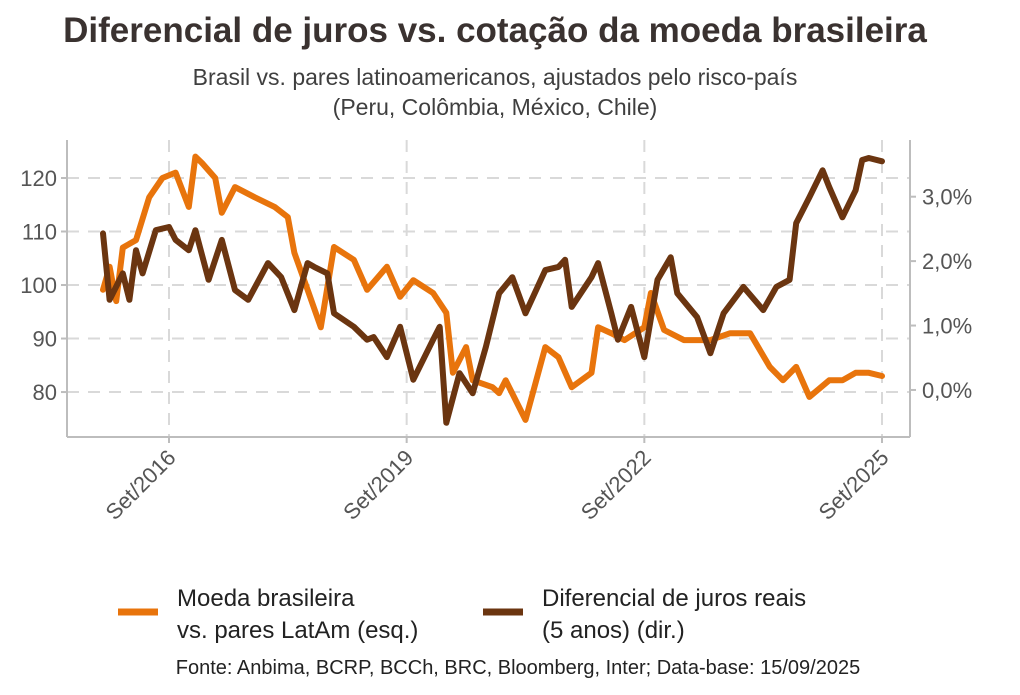  I want to click on left-axis-tick-label: 80, so click(45, 392).